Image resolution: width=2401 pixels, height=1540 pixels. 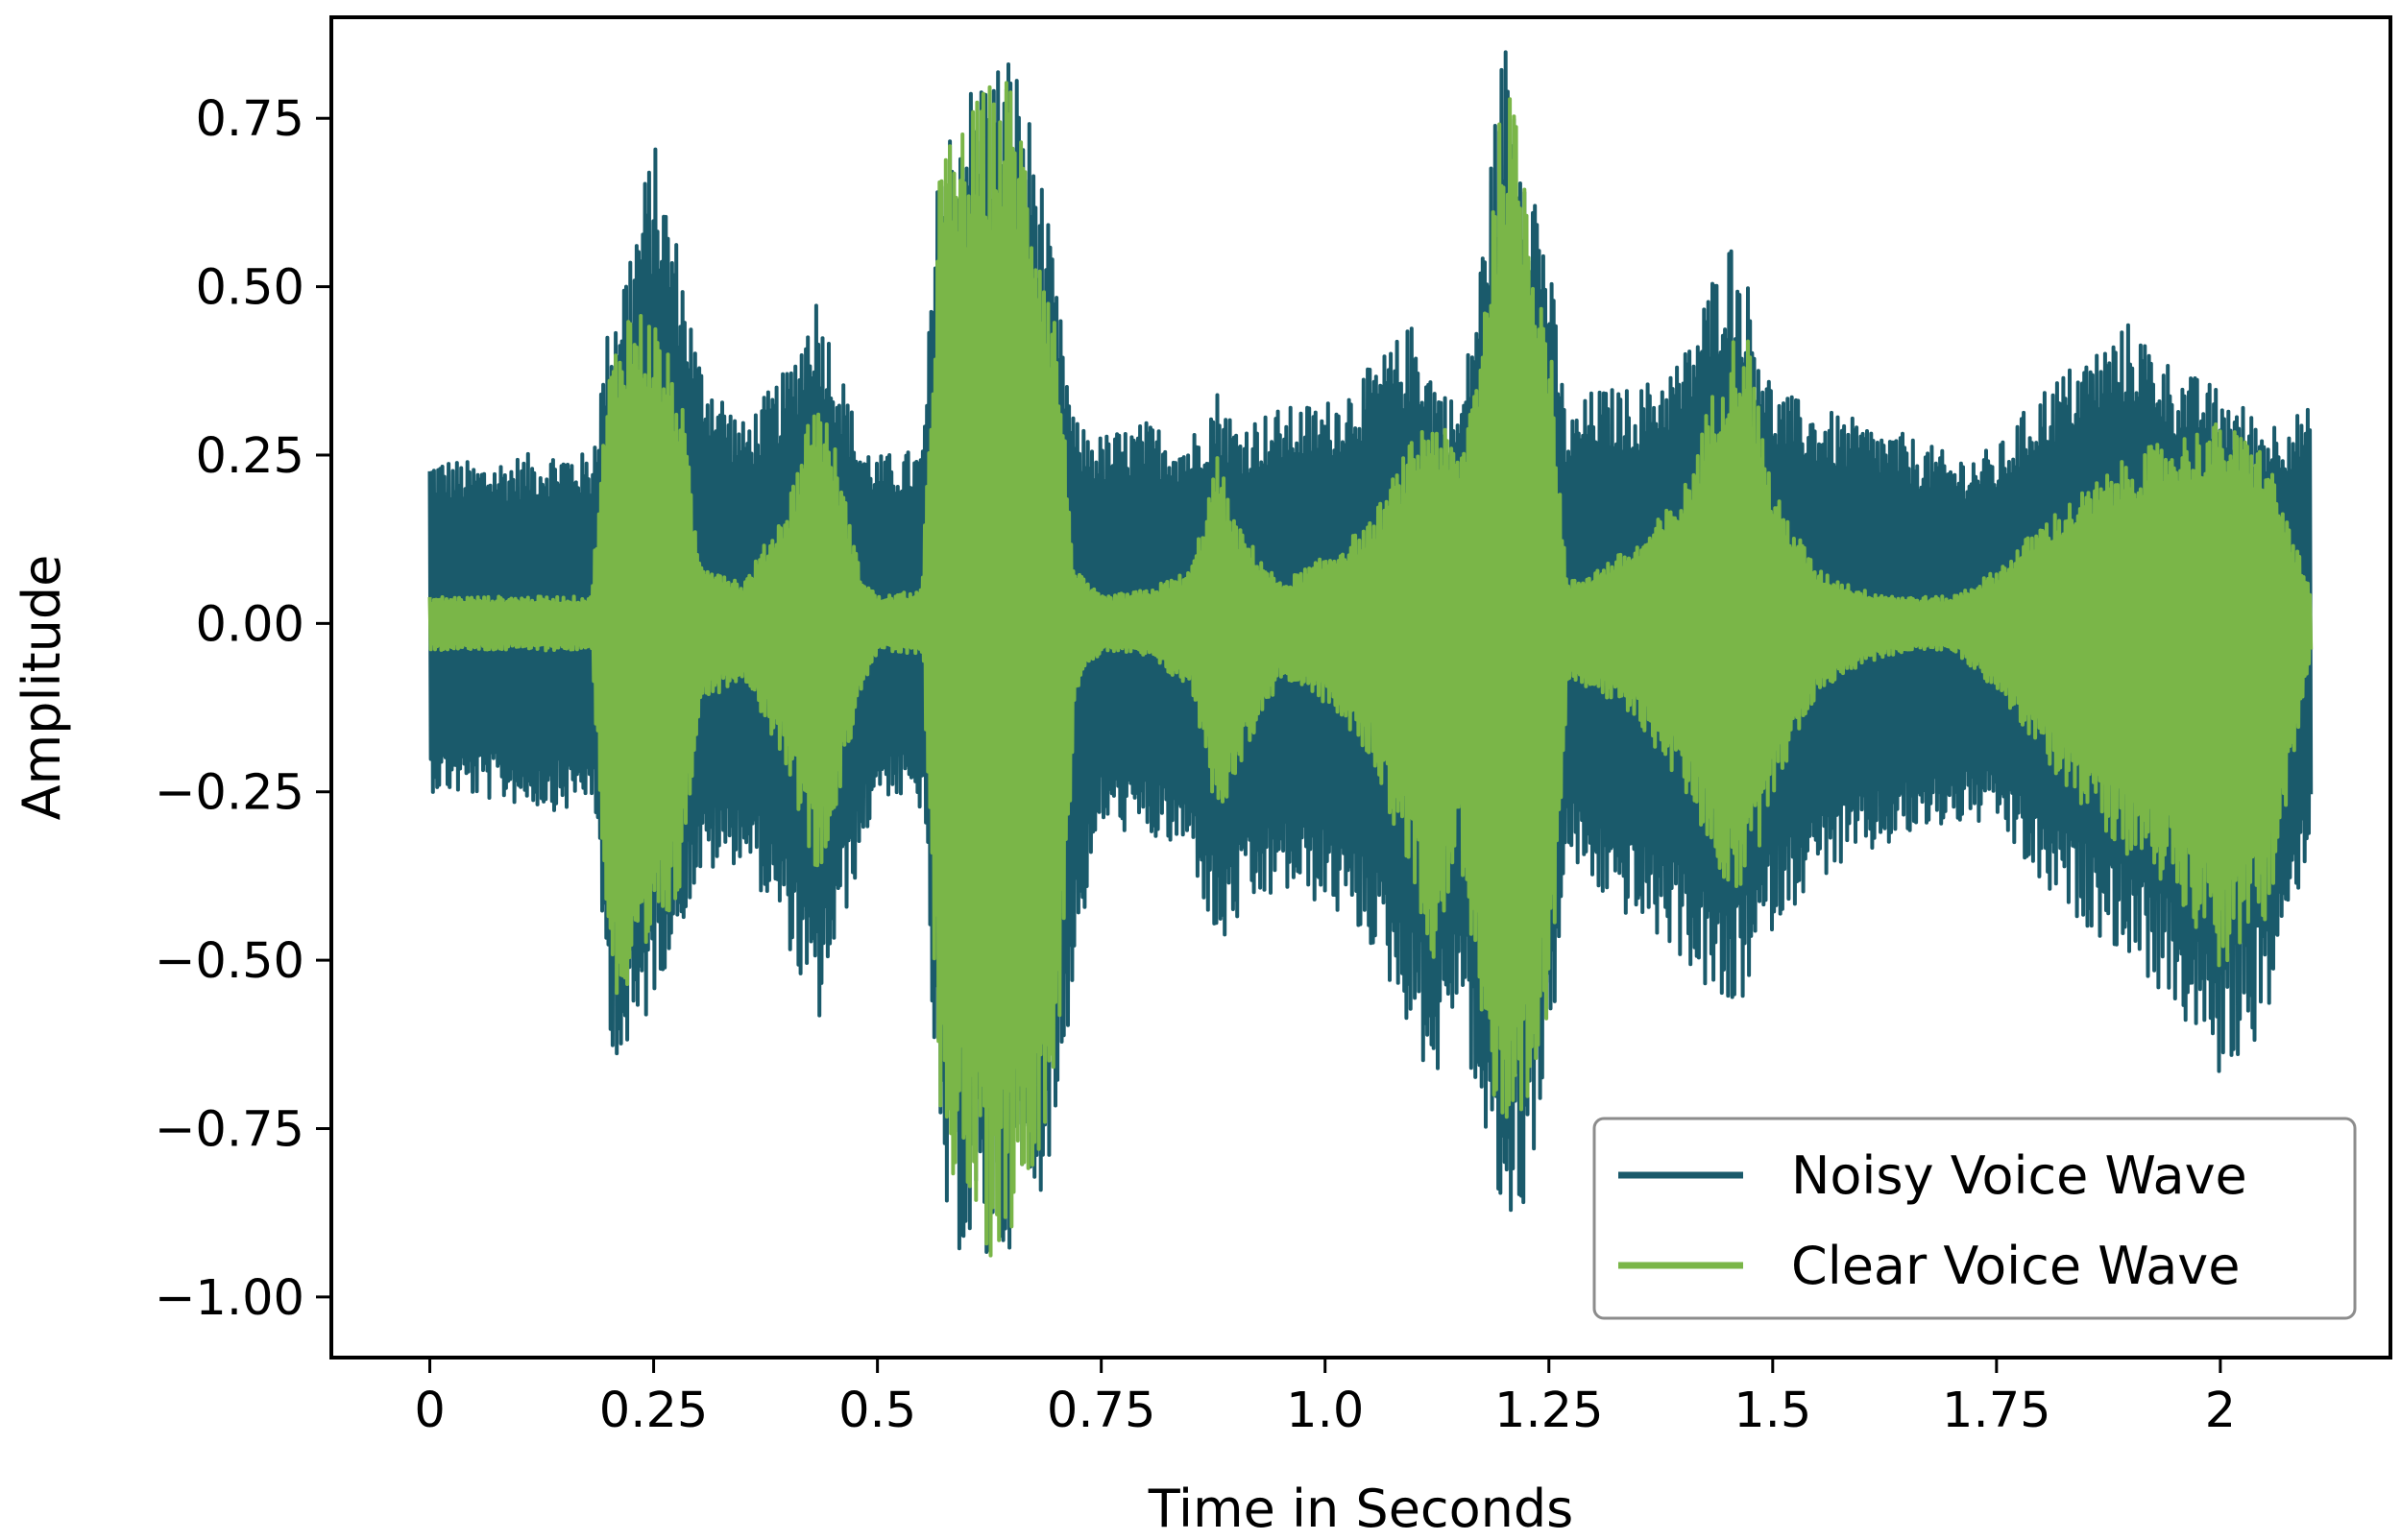 I want to click on y-tick-label: 0.00, so click(x=250, y=624).